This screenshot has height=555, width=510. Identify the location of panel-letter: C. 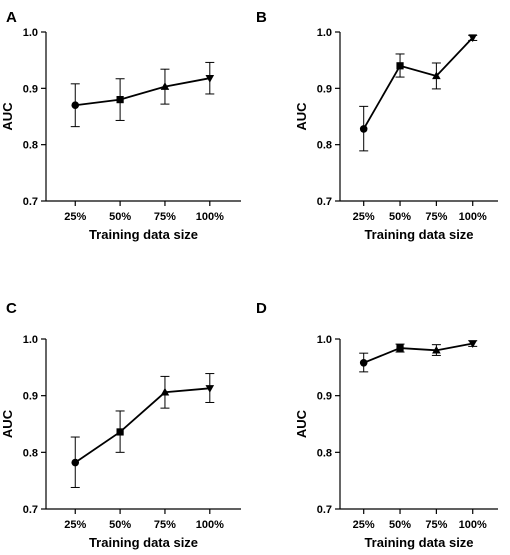
(11, 308).